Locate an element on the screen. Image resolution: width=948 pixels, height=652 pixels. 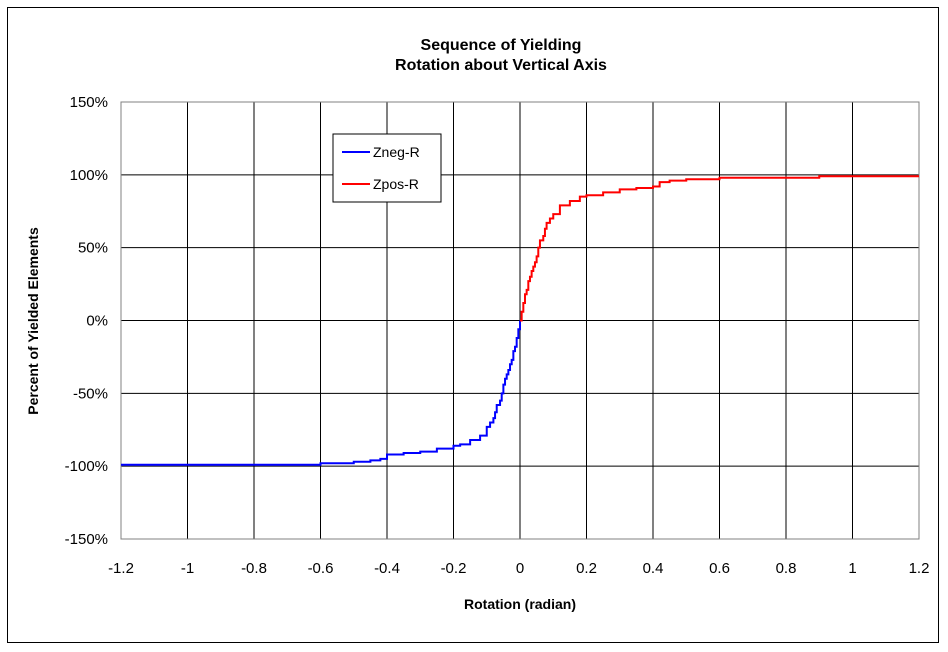
x-tick-label: 0 is located at coordinates (520, 568).